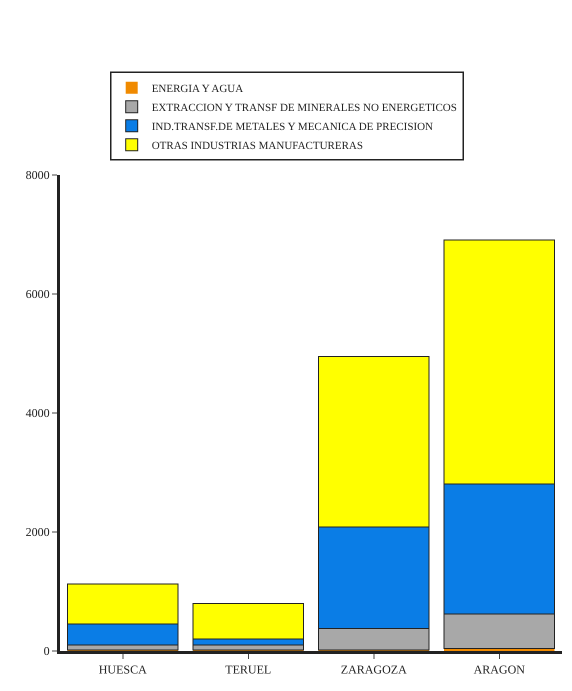 The height and width of the screenshot is (691, 572). What do you see at coordinates (38, 294) in the screenshot?
I see `y-tick-label: 6000` at bounding box center [38, 294].